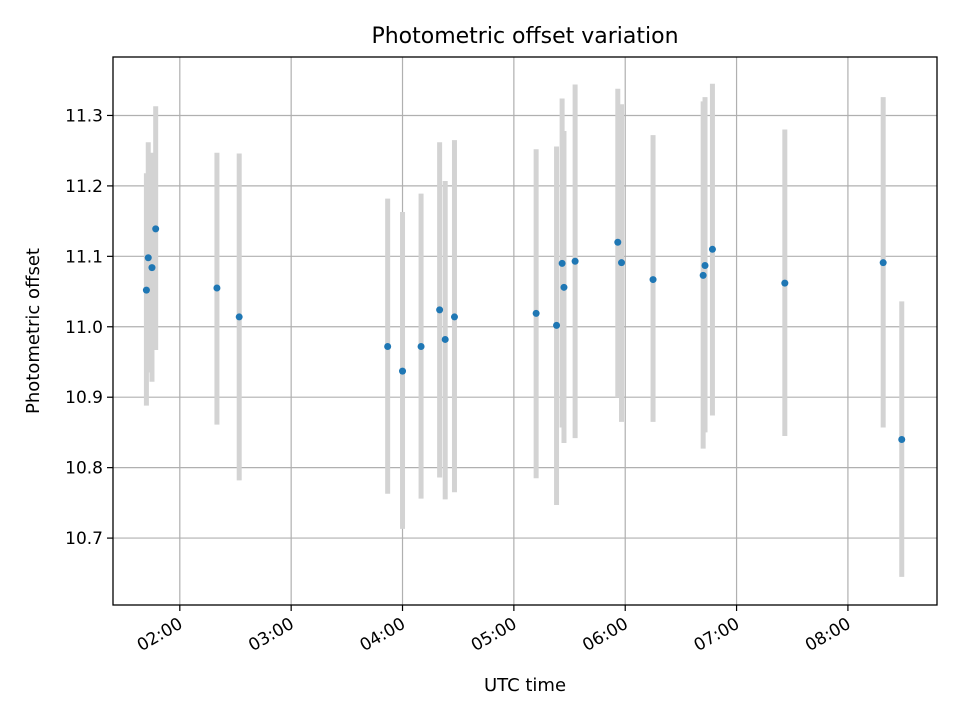  What do you see at coordinates (84, 257) in the screenshot?
I see `y-tick-label: 11.1` at bounding box center [84, 257].